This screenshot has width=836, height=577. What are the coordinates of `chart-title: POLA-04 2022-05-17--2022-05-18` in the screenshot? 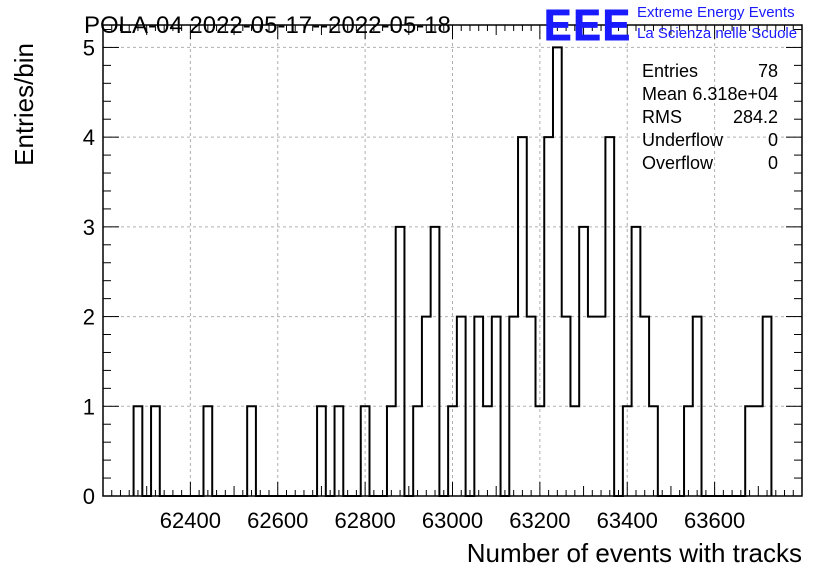 It's located at (267, 25).